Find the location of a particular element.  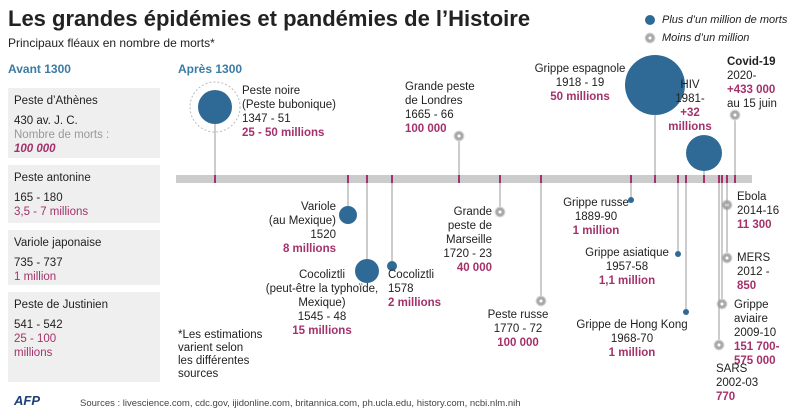

event-label: Grippe aviaire 2009-10 151 700- 575 000 is located at coordinates (756, 333).